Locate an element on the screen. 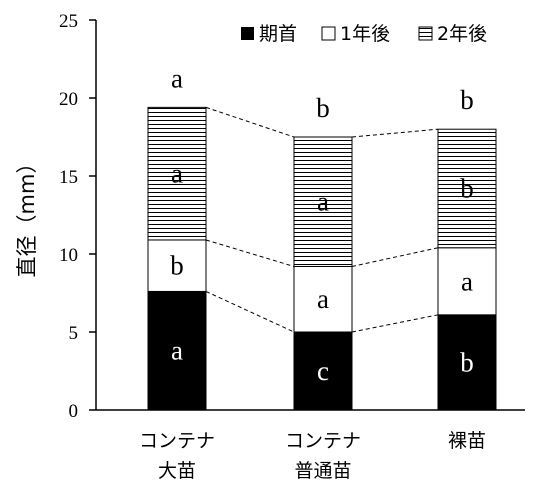 This screenshot has height=489, width=536. legend-label-year-2: 2年後 is located at coordinates (462, 34).